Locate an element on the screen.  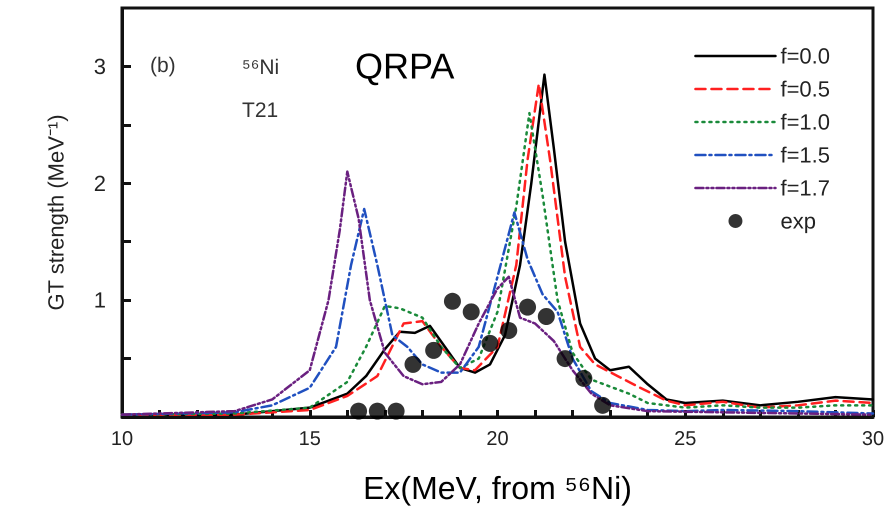
y-axis-title: GT strength (MeV⁻¹) is located at coordinates (56, 212).